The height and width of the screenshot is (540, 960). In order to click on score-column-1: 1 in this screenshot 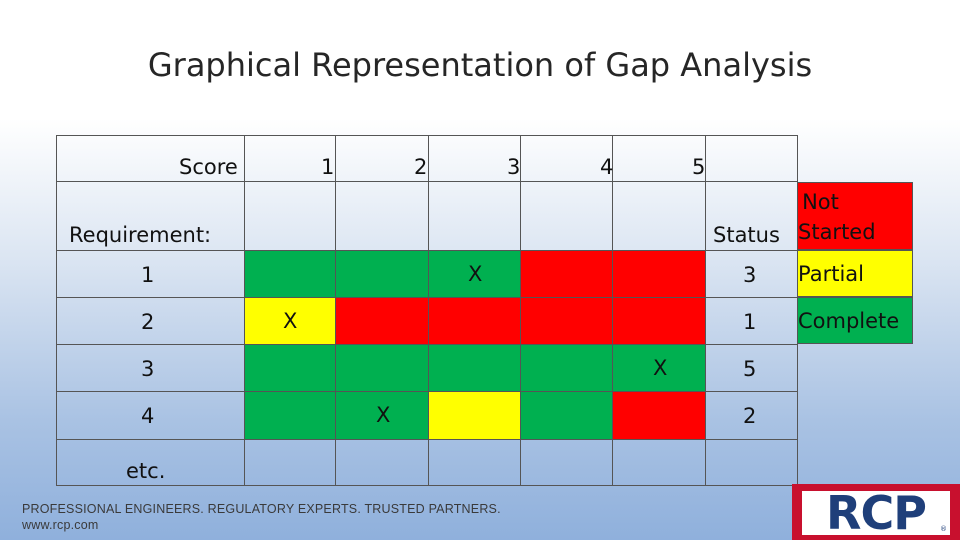, I will do `click(328, 167)`.